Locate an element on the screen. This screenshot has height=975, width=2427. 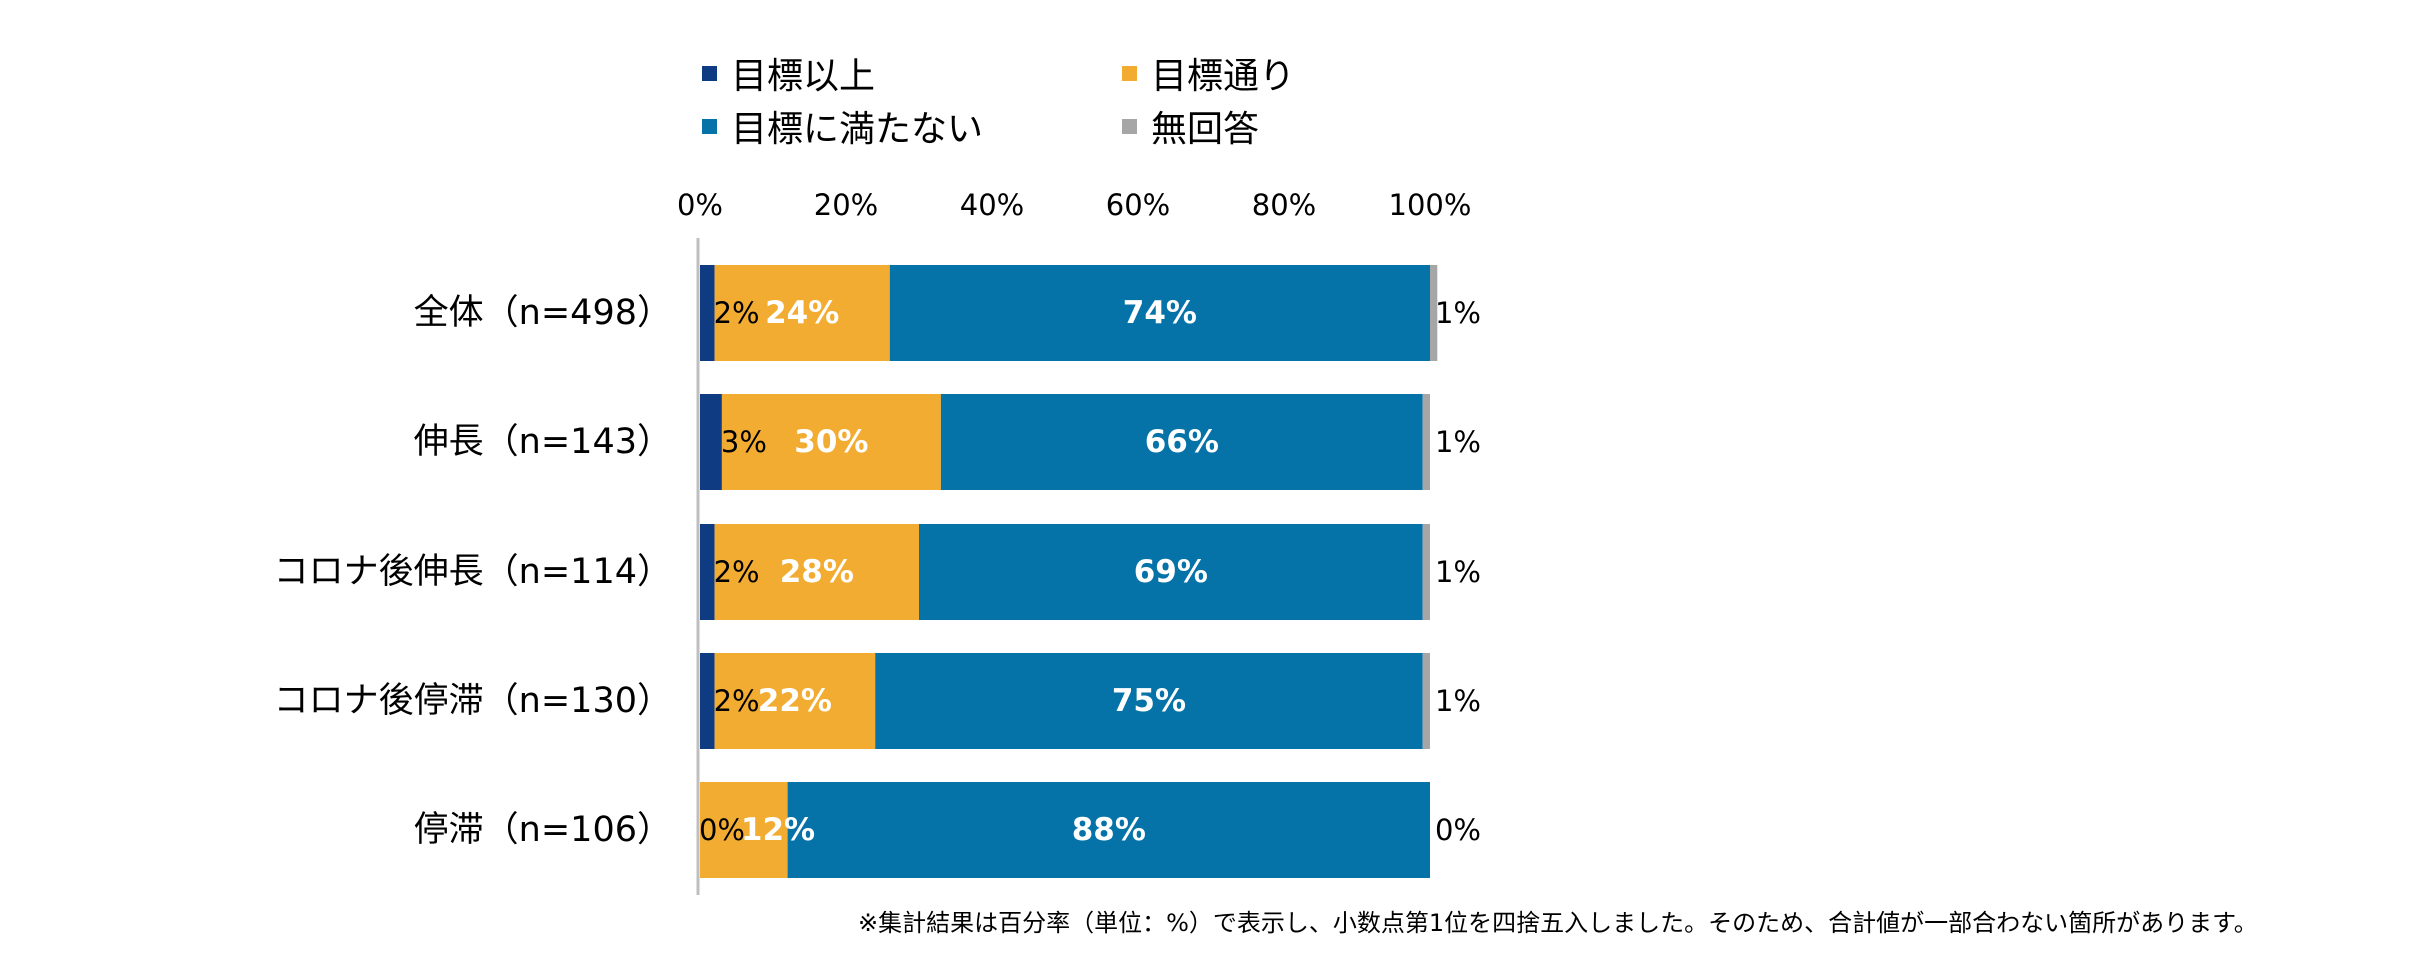
legend-swatch-above-target is located at coordinates (709, 73).